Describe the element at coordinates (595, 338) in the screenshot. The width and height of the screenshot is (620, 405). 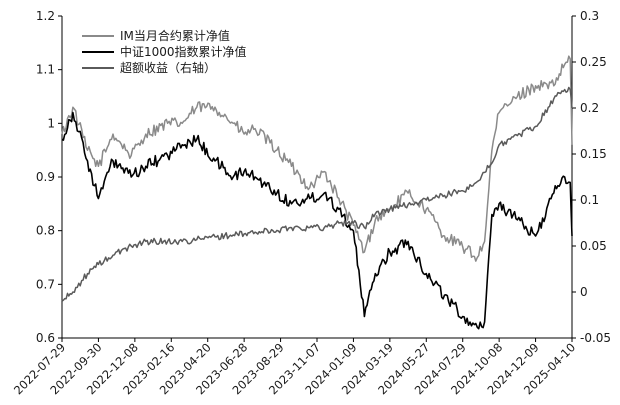
I see `y-right-tick-label: -0.05` at that location.